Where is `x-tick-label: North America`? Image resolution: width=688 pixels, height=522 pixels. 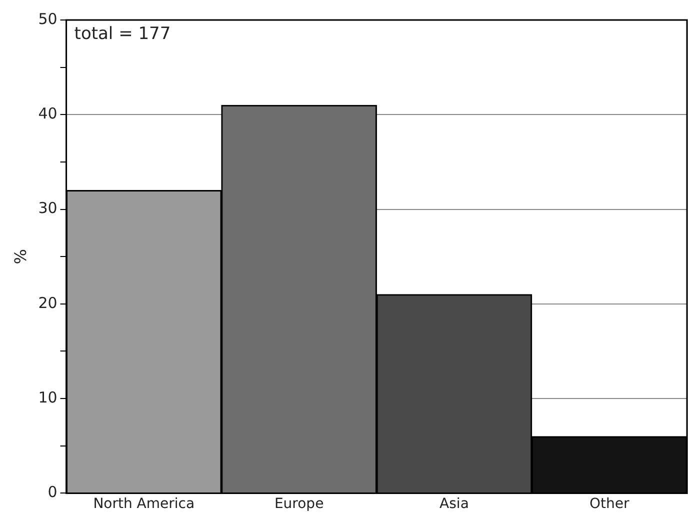 x-tick-label: North America is located at coordinates (144, 504).